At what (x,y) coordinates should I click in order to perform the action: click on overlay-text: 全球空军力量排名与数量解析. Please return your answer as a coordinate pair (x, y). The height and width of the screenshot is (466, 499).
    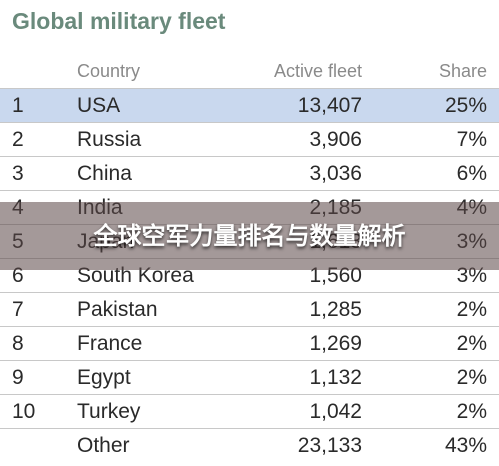
    Looking at the image, I should click on (249, 236).